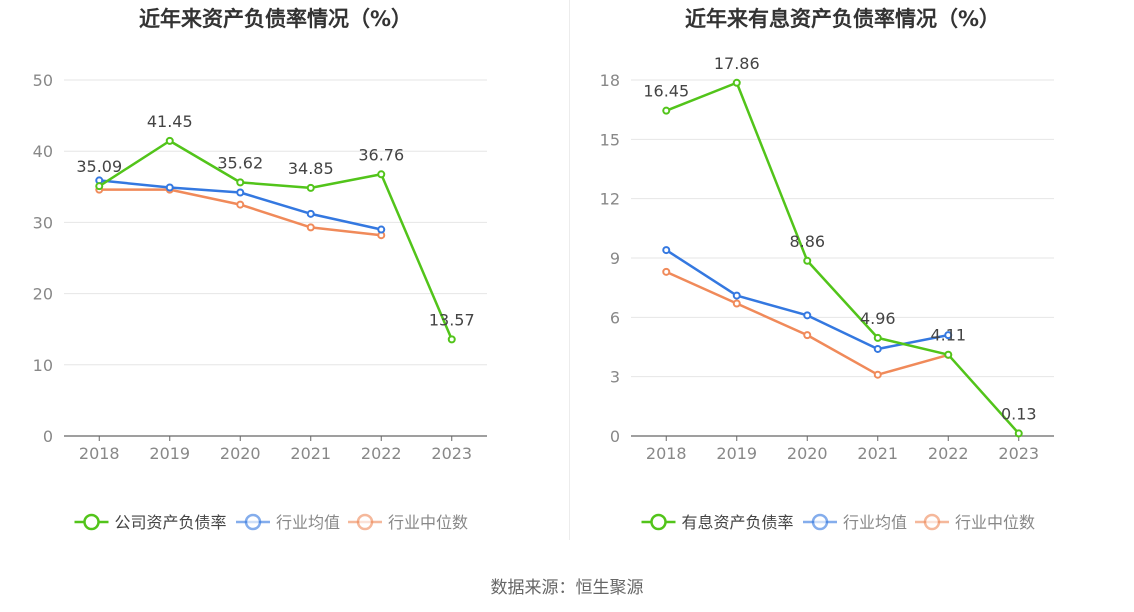 Image resolution: width=1134 pixels, height=612 pixels. What do you see at coordinates (240, 162) in the screenshot?
I see `data-label: 35.62` at bounding box center [240, 162].